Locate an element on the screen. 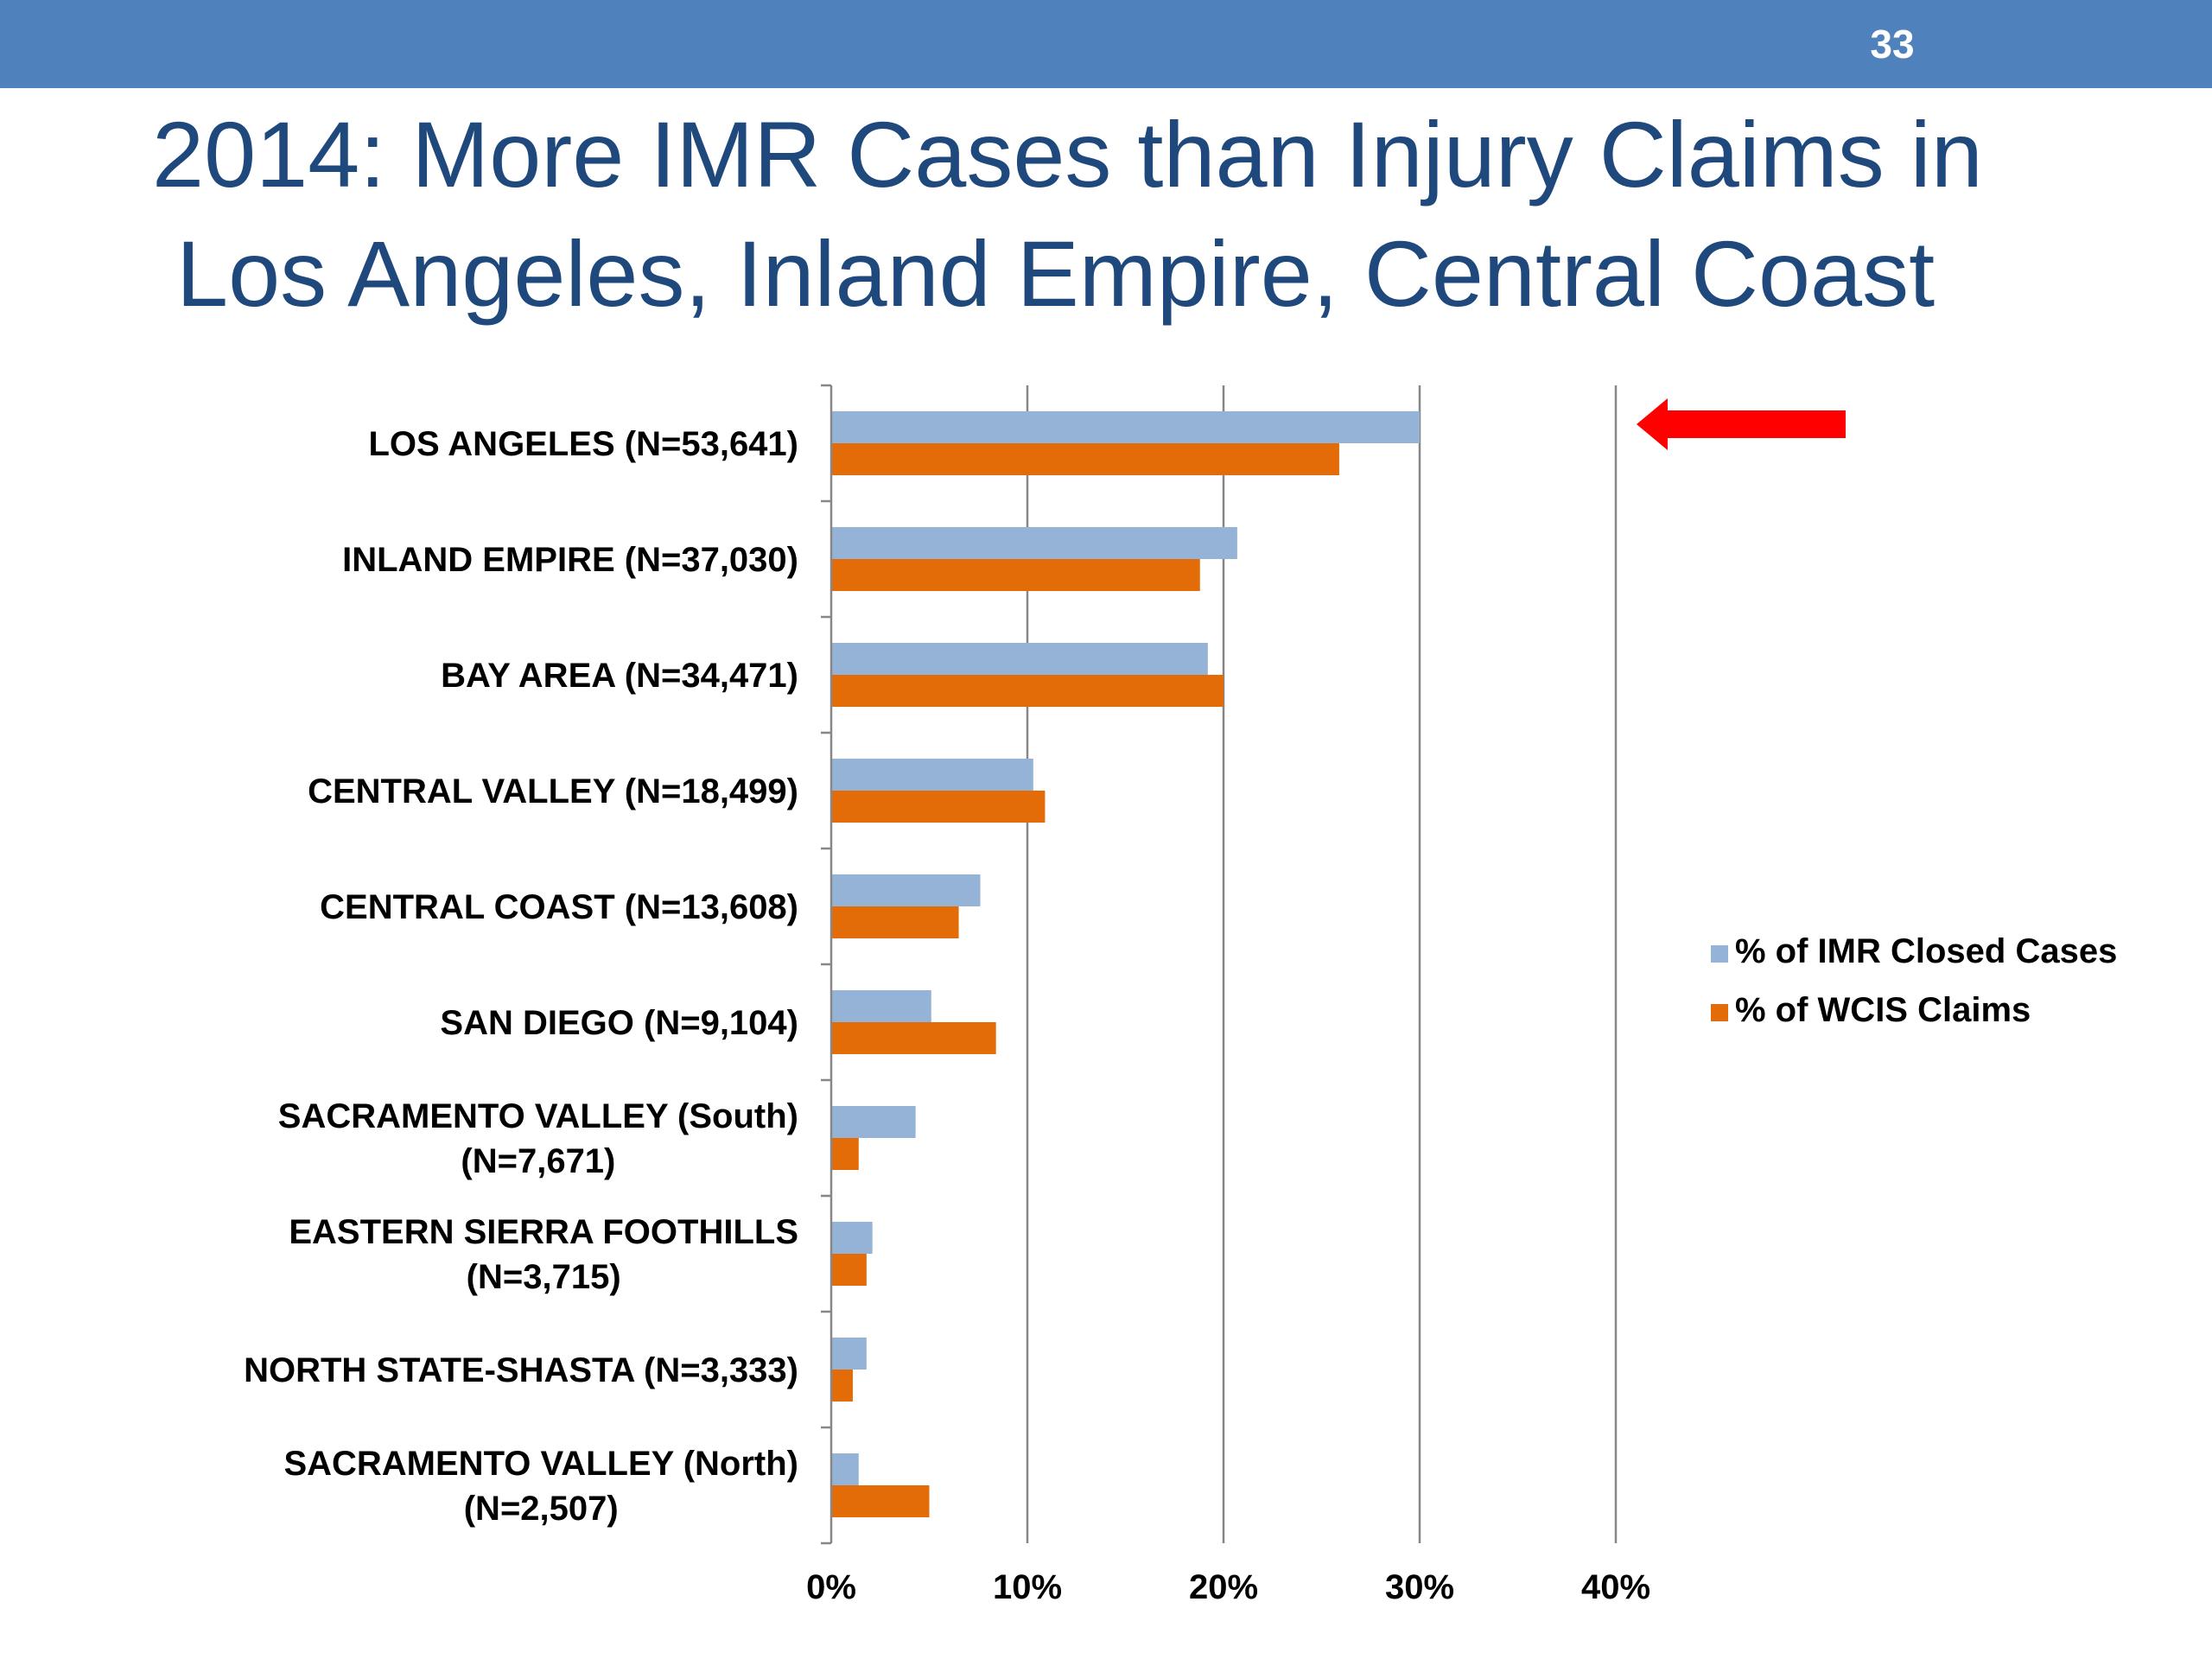 The width and height of the screenshot is (2212, 1659). category-label-3: CENTRAL VALLEY (N=18,499) is located at coordinates (553, 791).